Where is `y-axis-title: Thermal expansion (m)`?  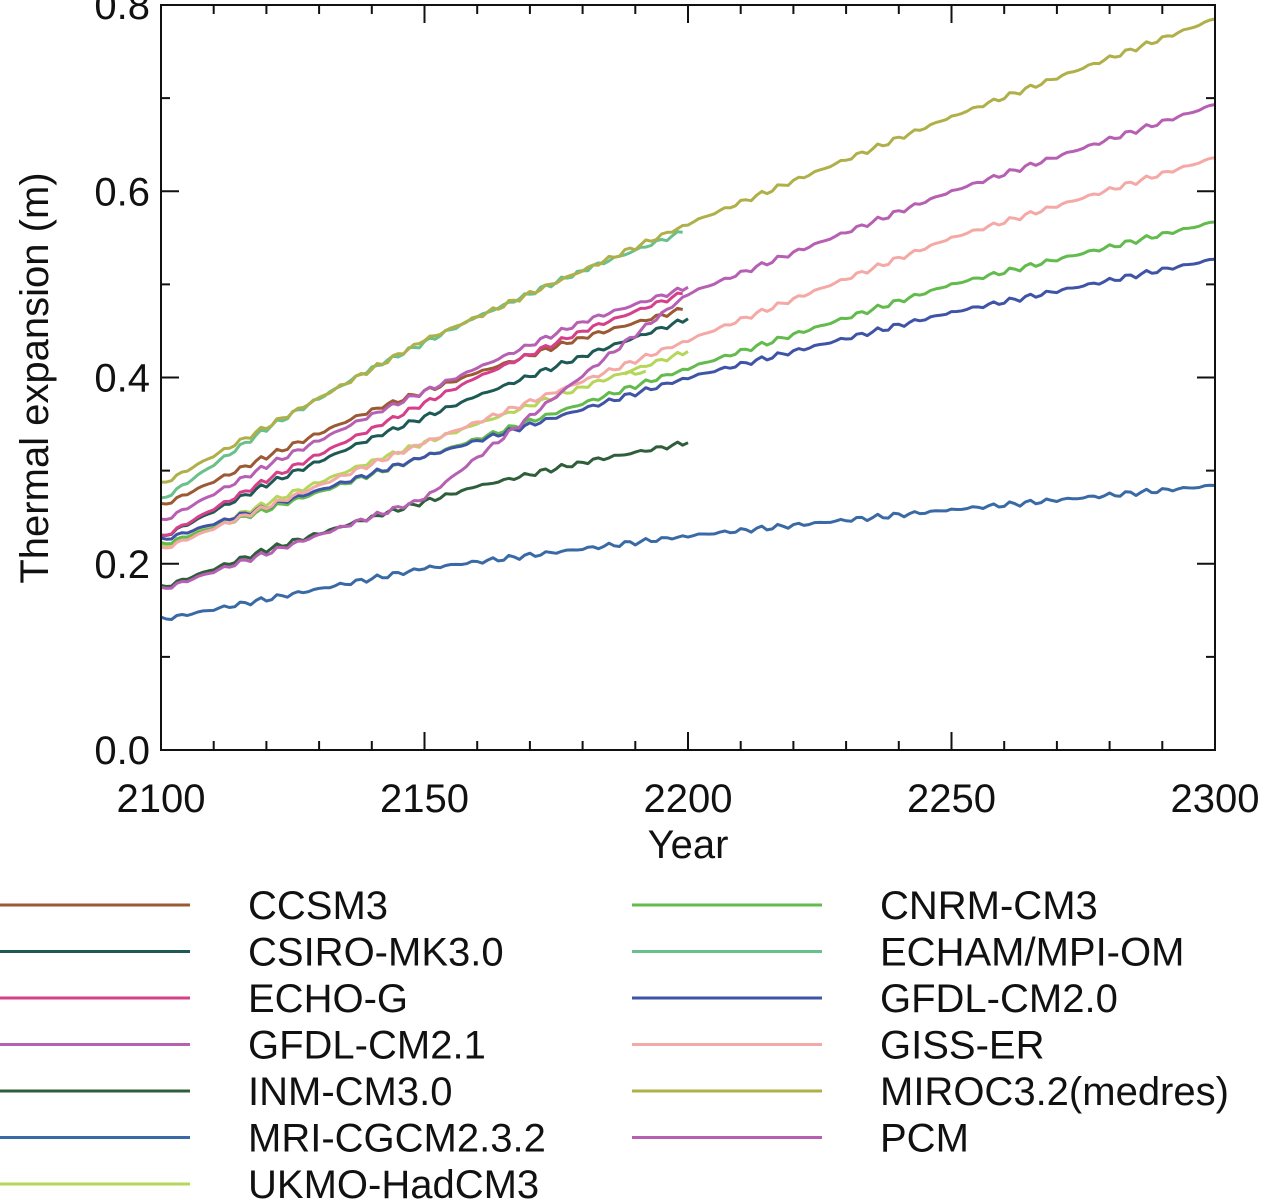 y-axis-title: Thermal expansion (m) is located at coordinates (35, 377).